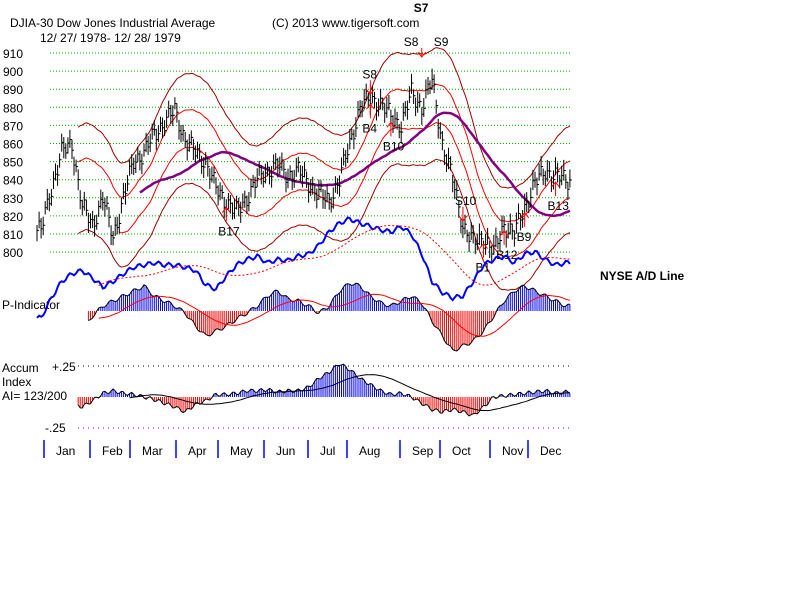 Image resolution: width=800 pixels, height=600 pixels. Describe the element at coordinates (559, 206) in the screenshot. I see `signal-label: B13` at that location.